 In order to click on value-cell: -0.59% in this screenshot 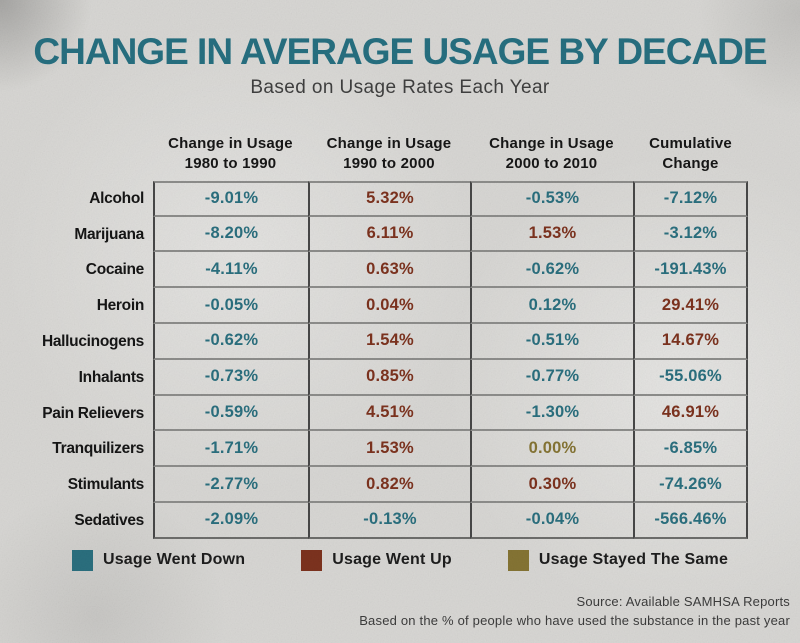, I will do `click(230, 413)`.